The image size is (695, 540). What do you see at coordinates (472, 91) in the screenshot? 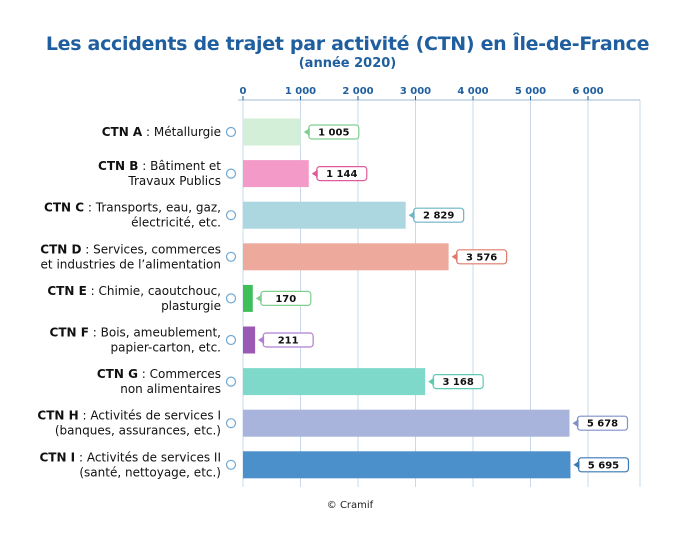
I see `tick-label: 4 000` at bounding box center [472, 91].